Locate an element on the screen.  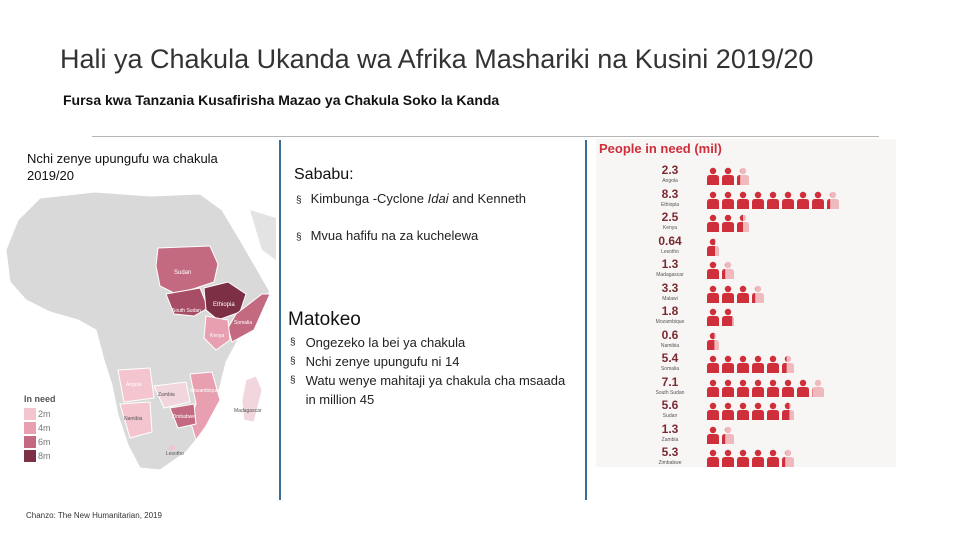
country-name: Sudan is located at coordinates (670, 416).